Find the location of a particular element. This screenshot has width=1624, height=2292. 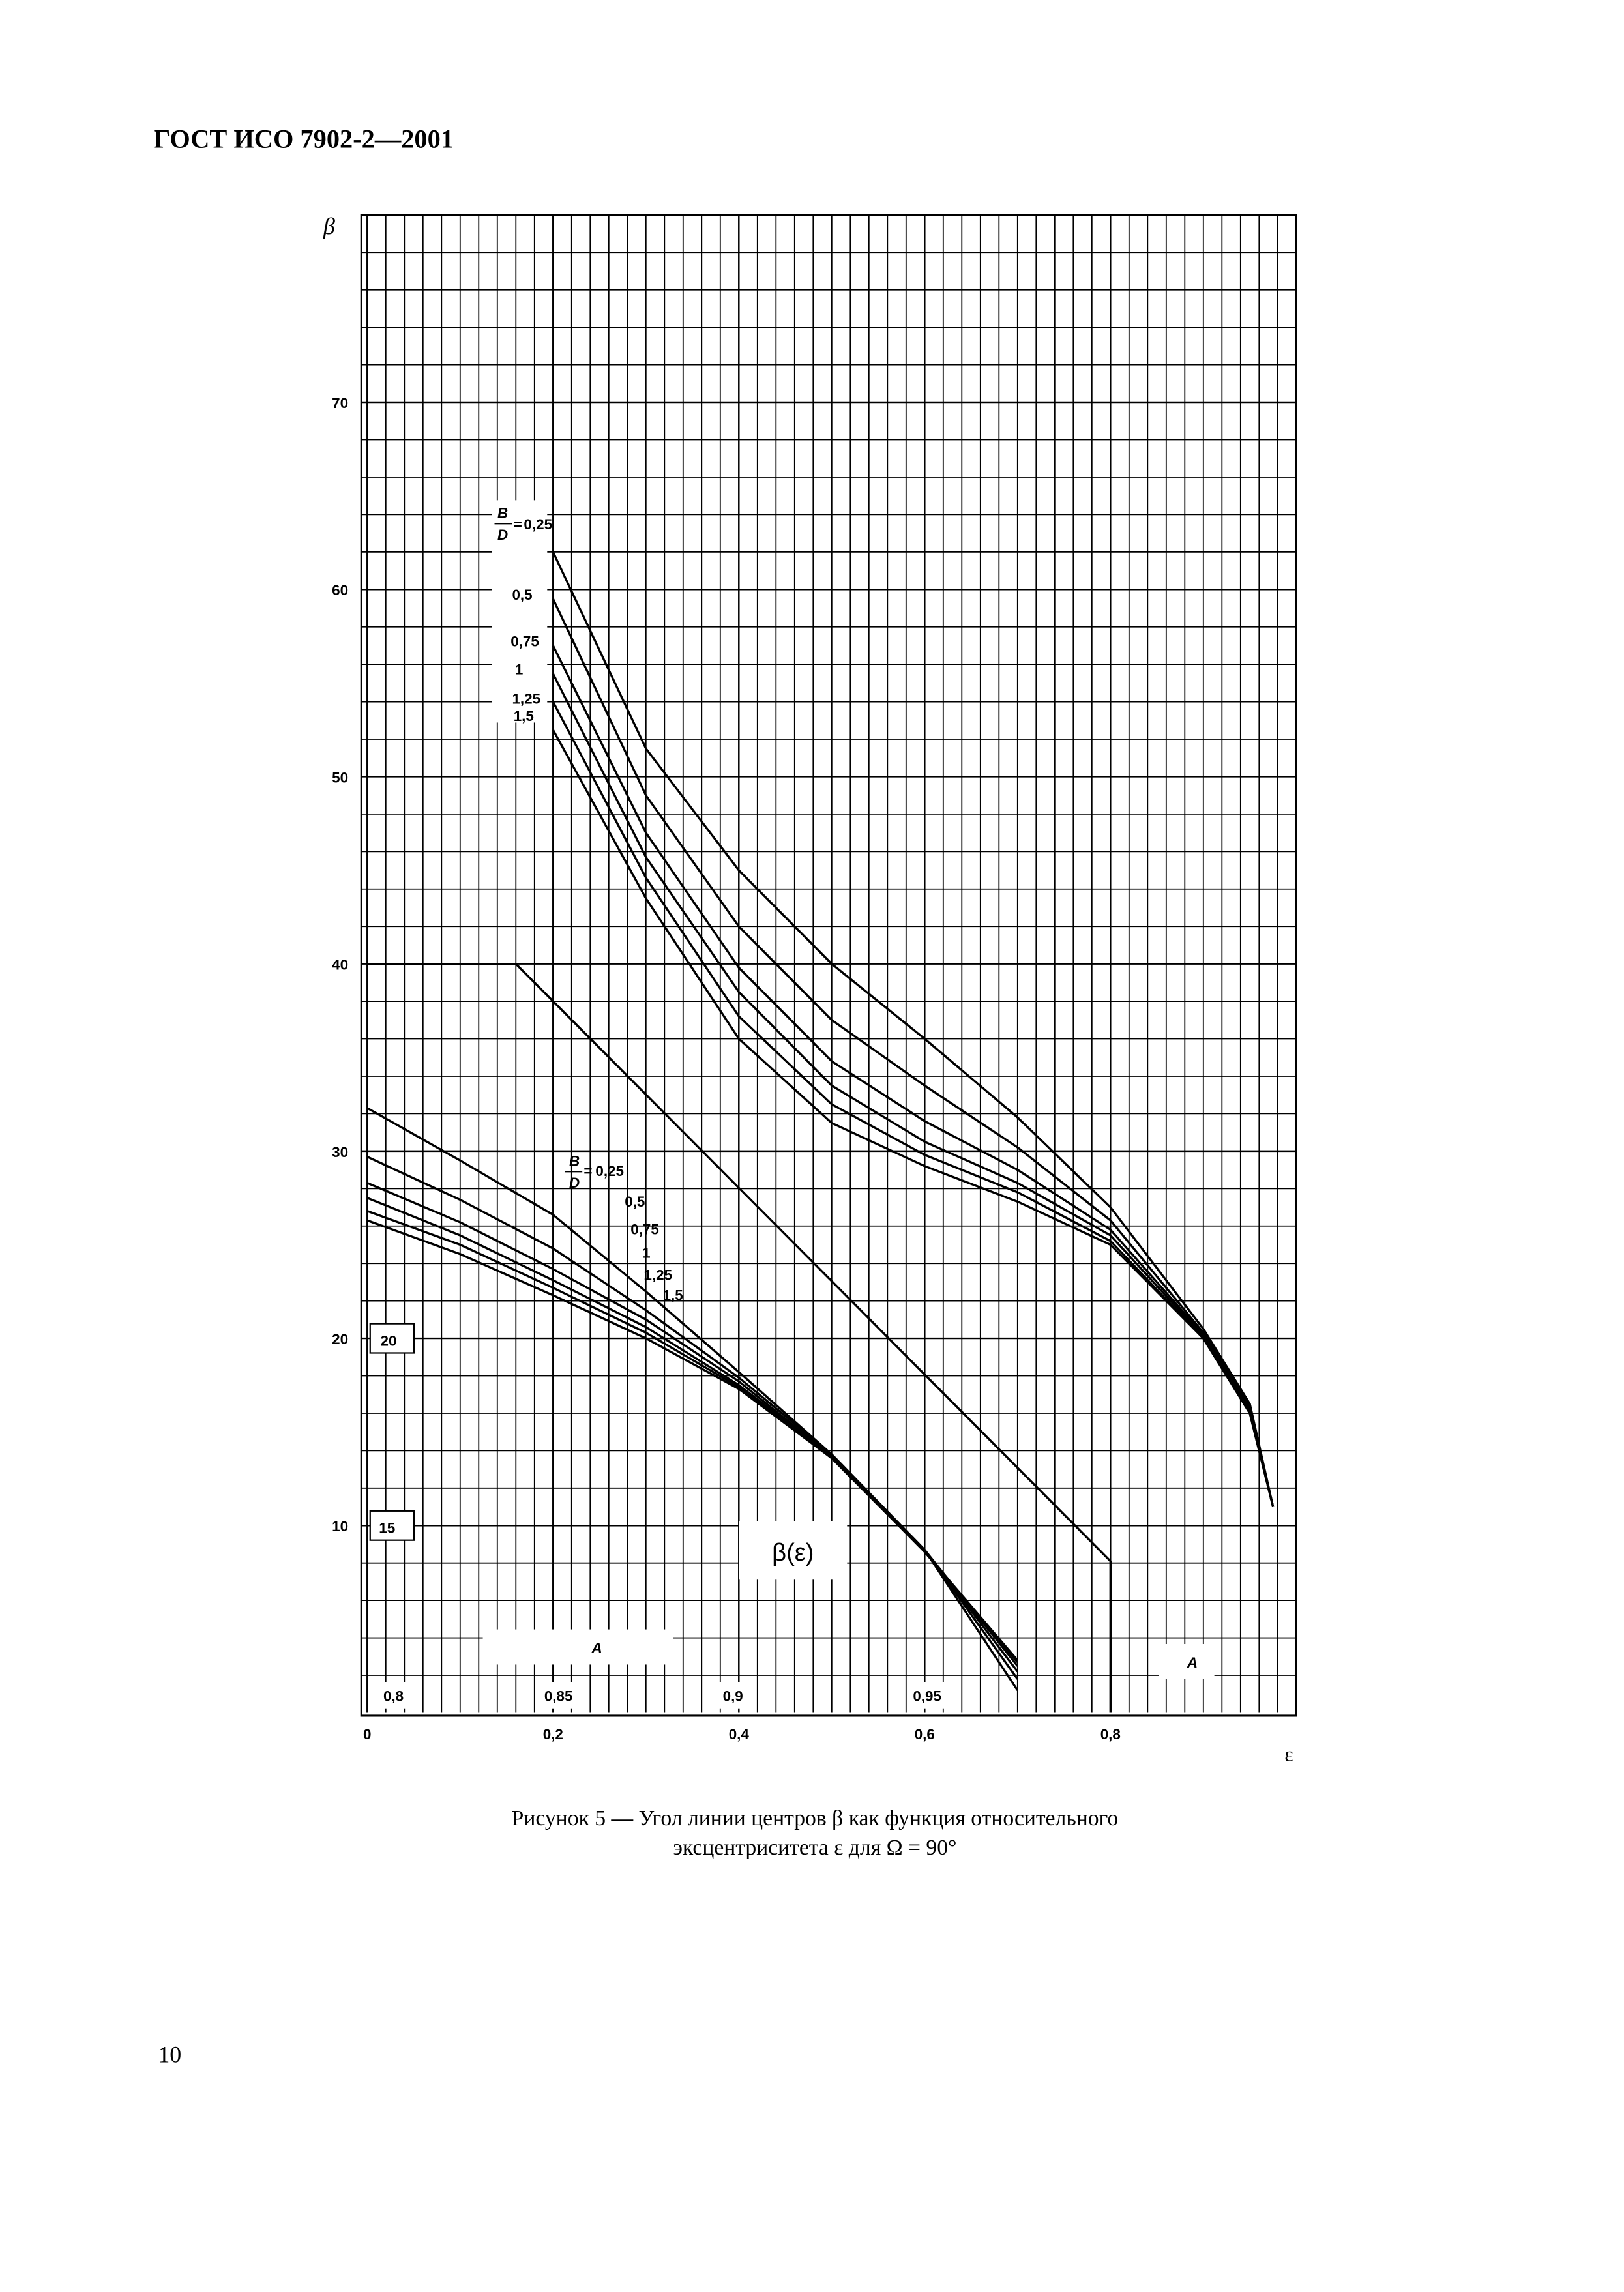

x-tick-label: 0 is located at coordinates (367, 1734).